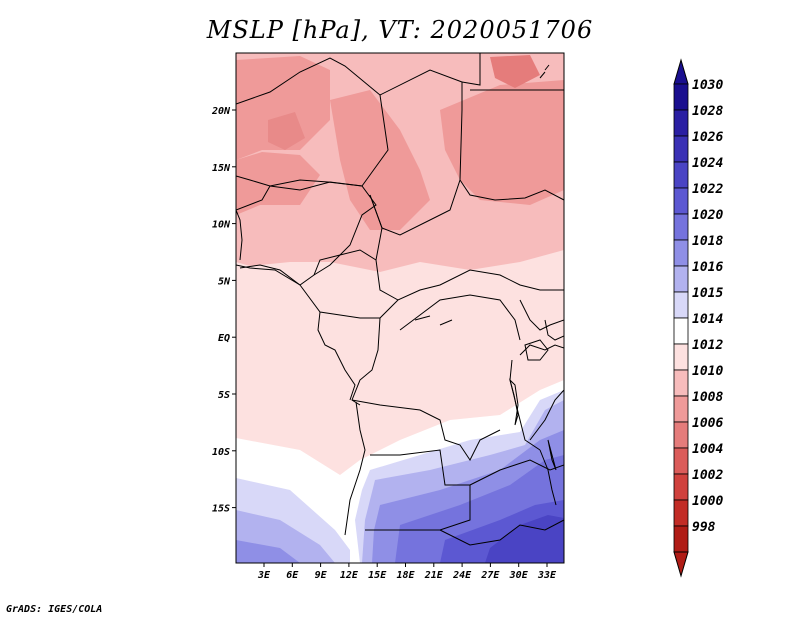 This screenshot has width=800, height=618. What do you see at coordinates (707, 267) in the screenshot?
I see `colorbar-label: 1016` at bounding box center [707, 267].